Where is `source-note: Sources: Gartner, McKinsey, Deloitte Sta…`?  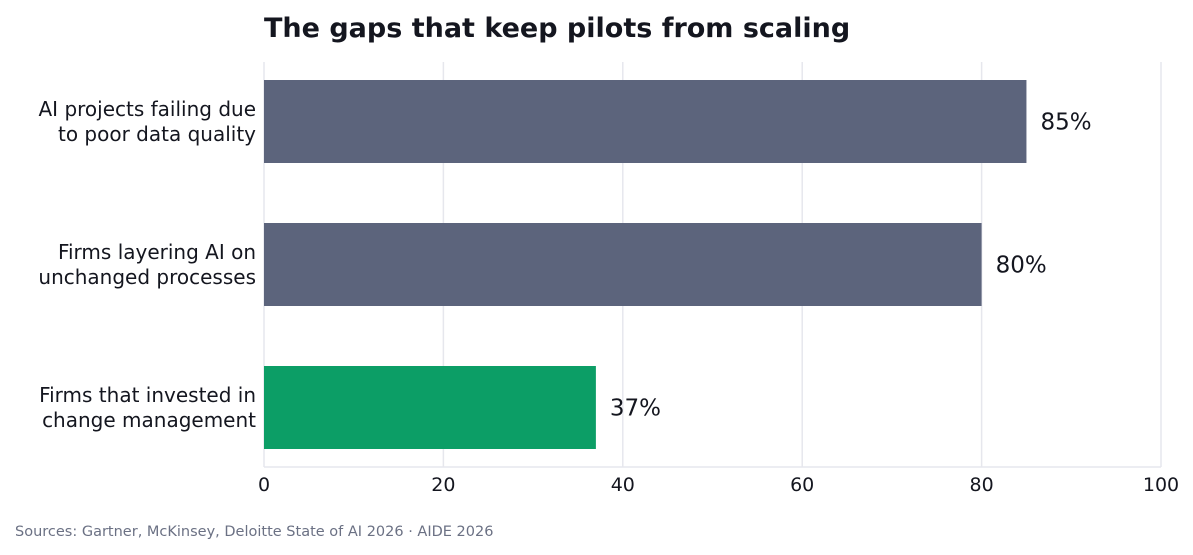 source-note: Sources: Gartner, McKinsey, Deloitte Sta… is located at coordinates (254, 532).